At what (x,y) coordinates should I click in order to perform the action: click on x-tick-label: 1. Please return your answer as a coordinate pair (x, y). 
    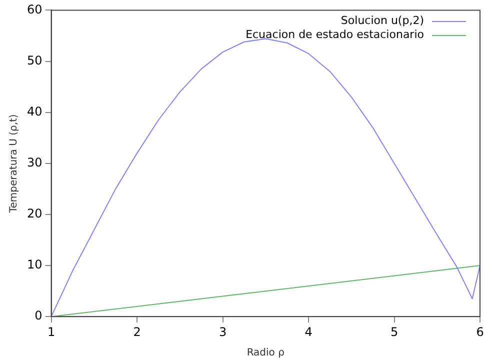
    Looking at the image, I should click on (51, 331).